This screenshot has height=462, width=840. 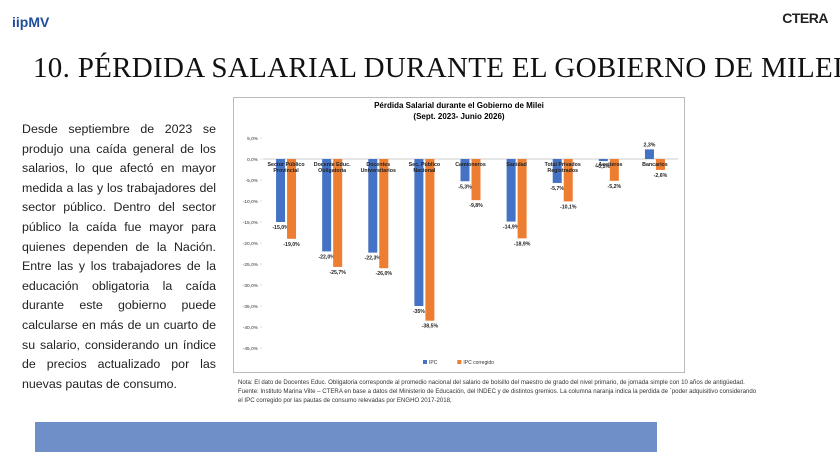 I want to click on value-label: -35%, so click(x=419, y=312).